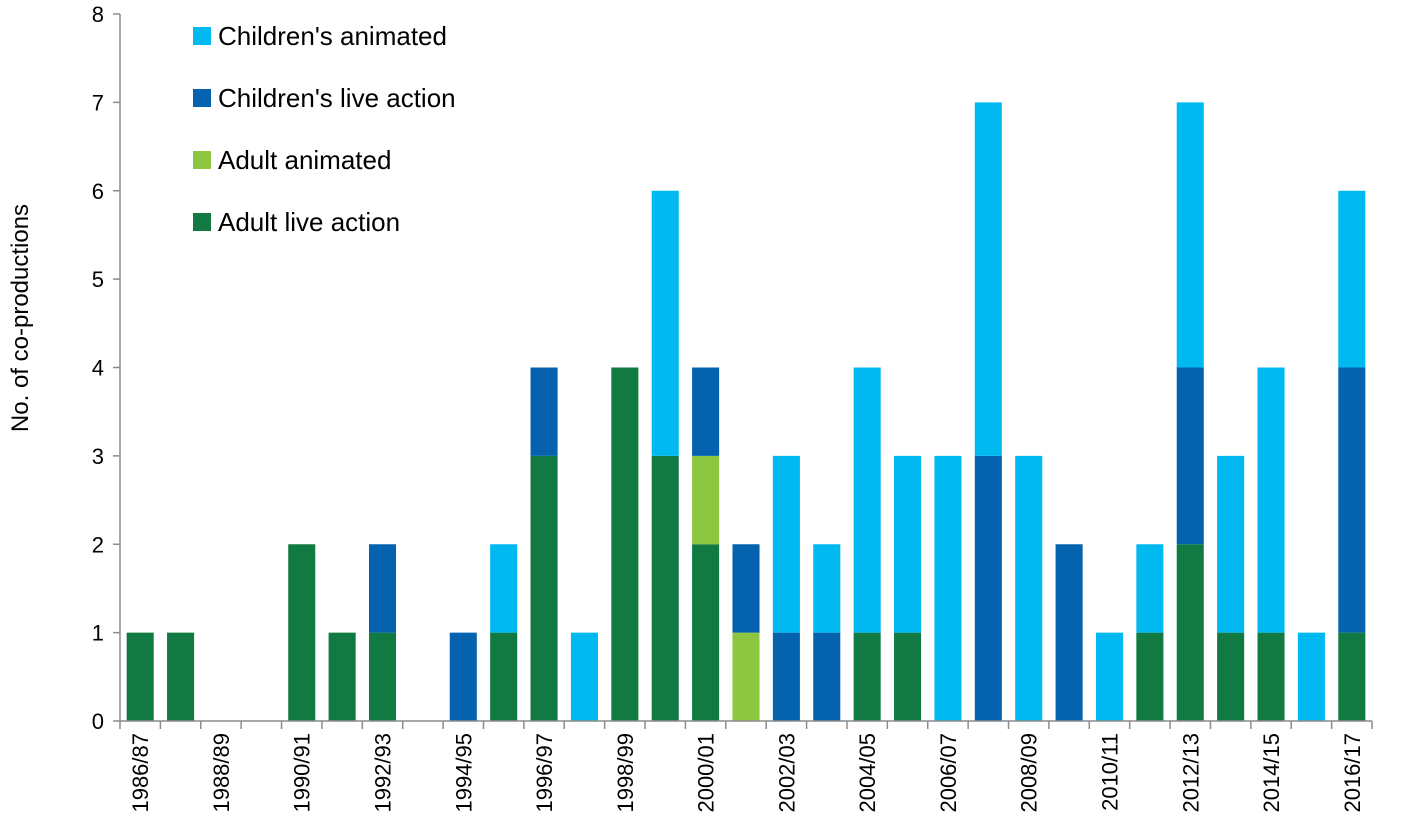  Describe the element at coordinates (98, 721) in the screenshot. I see `y-tick-label: 0` at that location.